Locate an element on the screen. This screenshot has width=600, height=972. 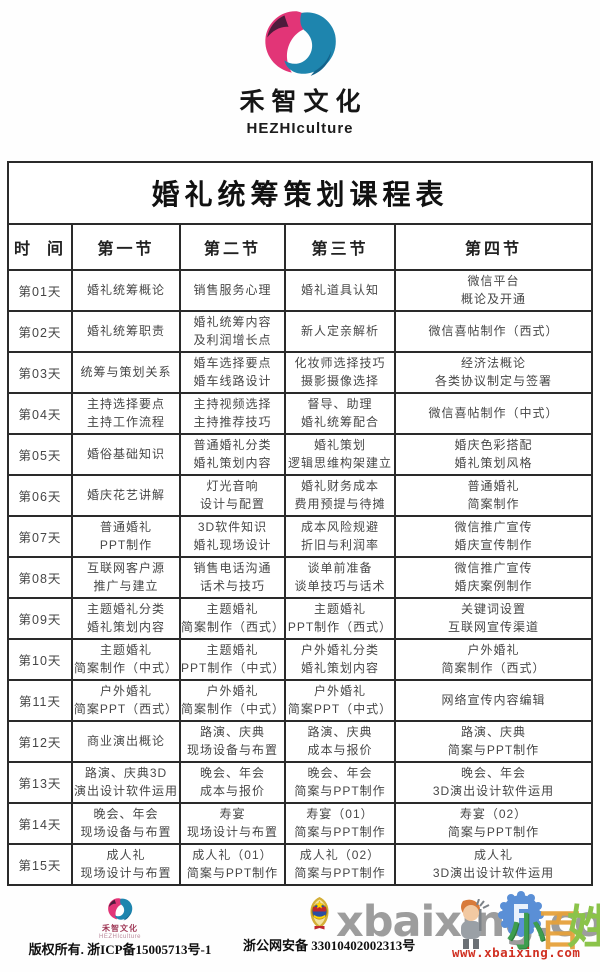
brand-subtitle: HEZHIculture is located at coordinates (300, 128).